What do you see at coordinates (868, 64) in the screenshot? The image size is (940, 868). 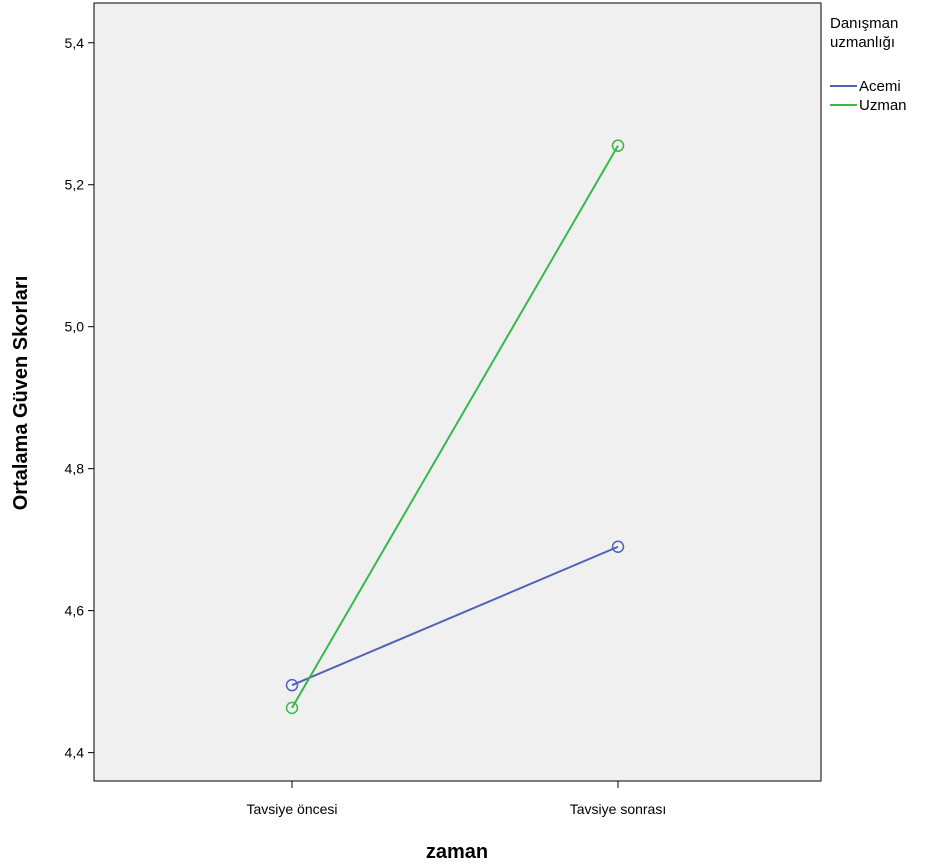 I see `legend: Danışman uzmanlığı Acemi Uzman` at bounding box center [868, 64].